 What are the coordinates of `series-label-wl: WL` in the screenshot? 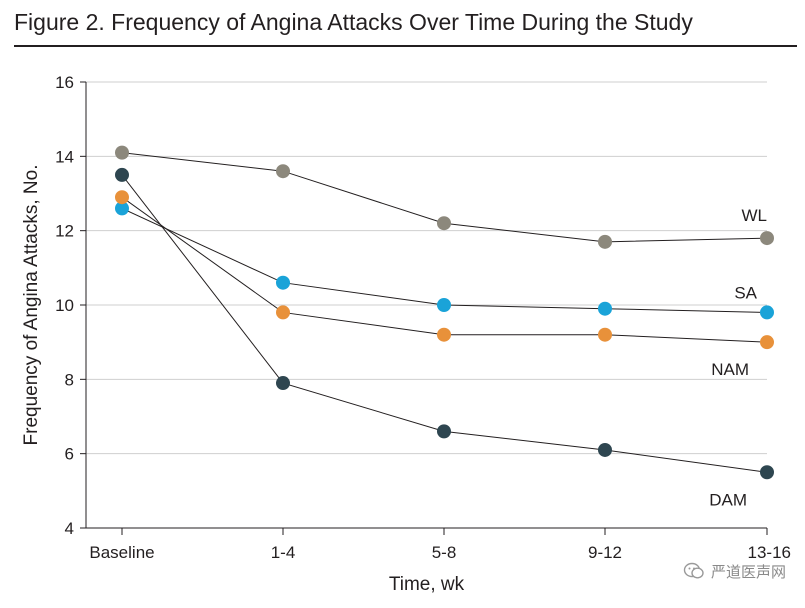 It's located at (755, 215).